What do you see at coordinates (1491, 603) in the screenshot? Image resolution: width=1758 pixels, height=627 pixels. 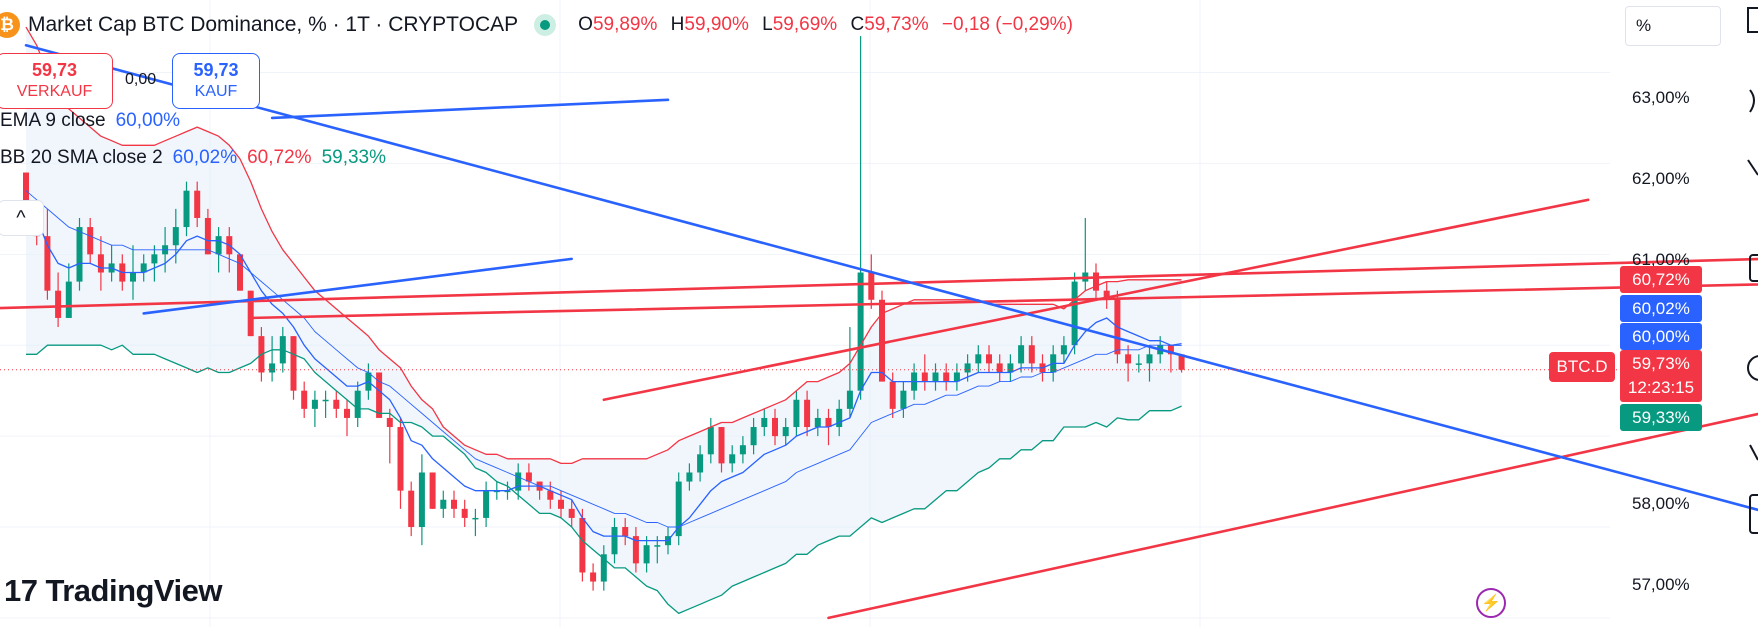 I see `lightning-icon: ⚡` at bounding box center [1491, 603].